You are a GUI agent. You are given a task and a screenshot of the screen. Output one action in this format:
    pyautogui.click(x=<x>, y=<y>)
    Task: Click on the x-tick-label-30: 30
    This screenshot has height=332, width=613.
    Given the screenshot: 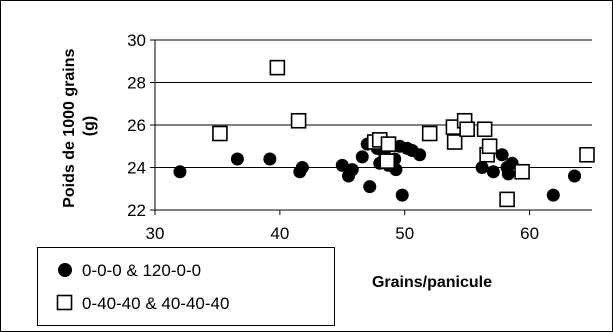 What is the action you would take?
    pyautogui.click(x=155, y=233)
    